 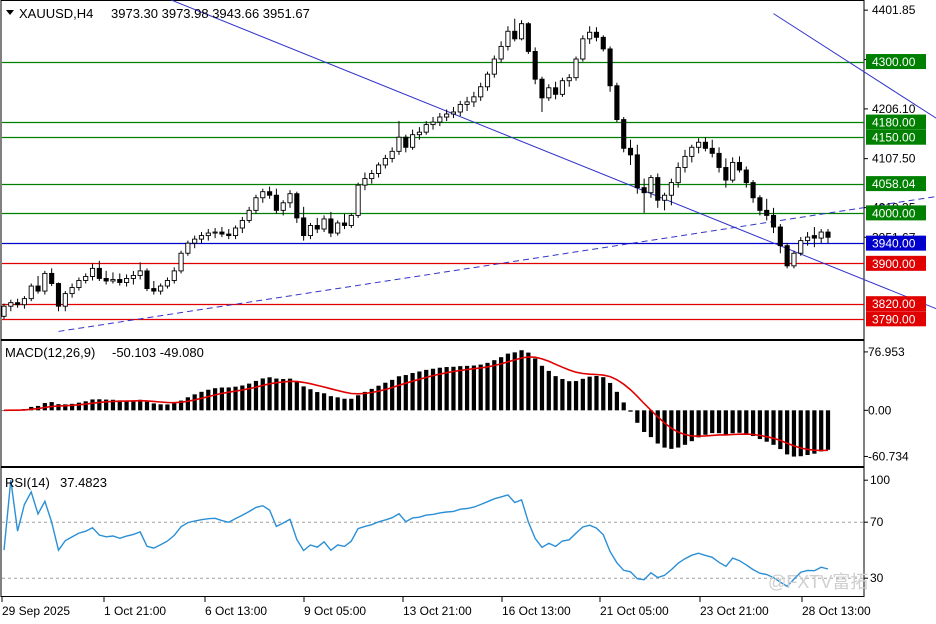 What do you see at coordinates (854, 129) in the screenshot?
I see `trend-line` at bounding box center [854, 129].